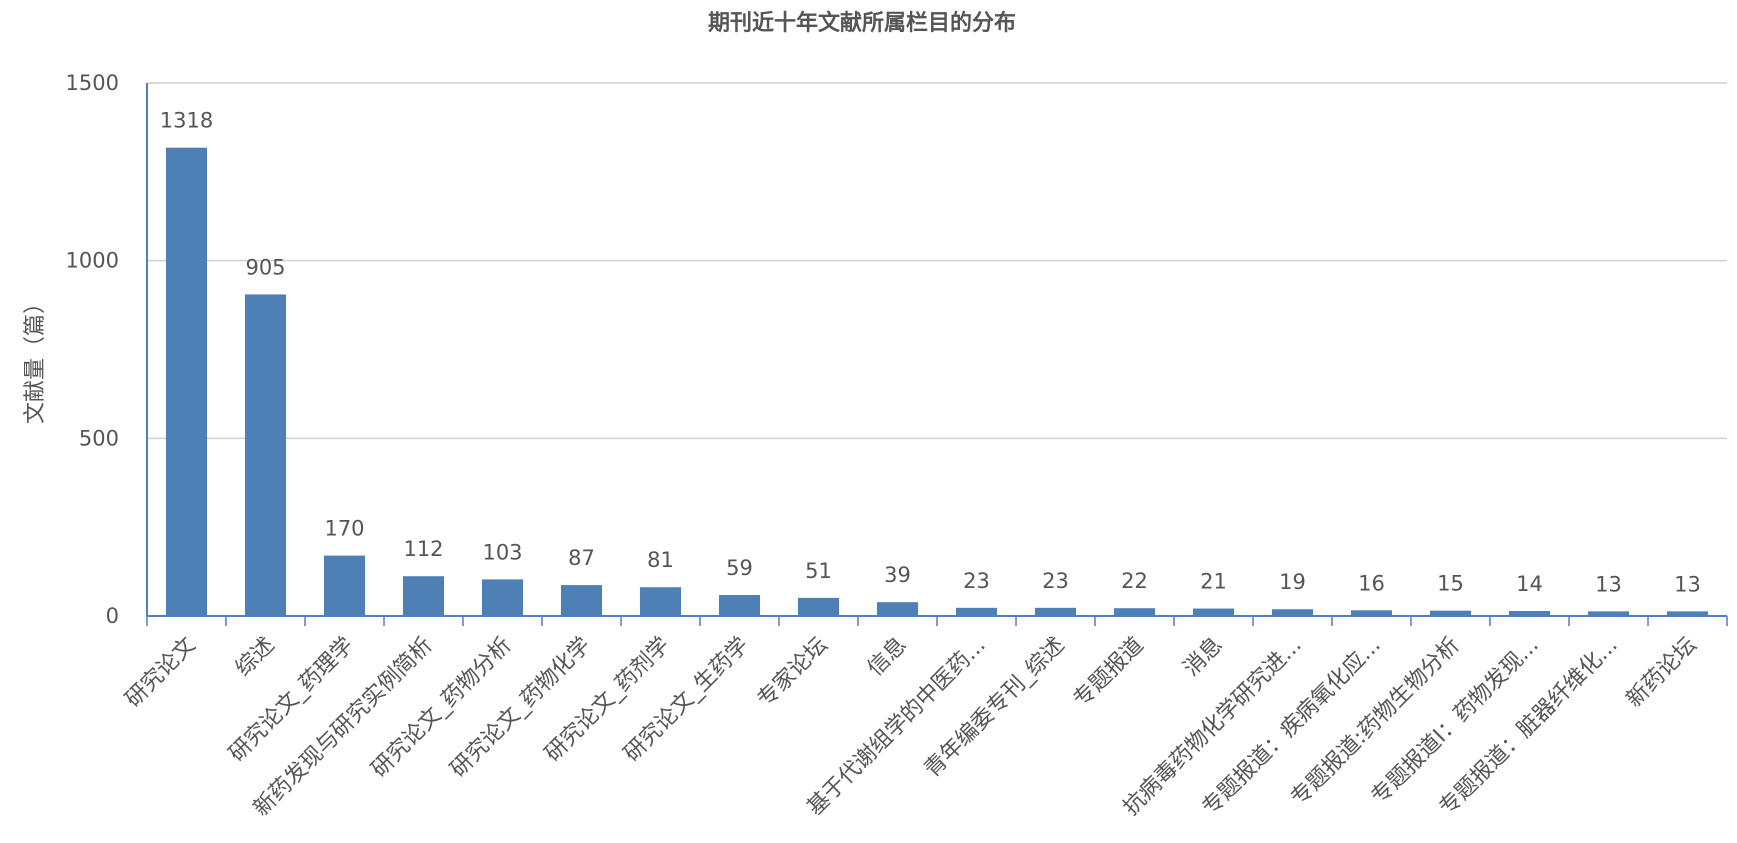 Image resolution: width=1737 pixels, height=843 pixels. What do you see at coordinates (35, 358) in the screenshot?
I see `y-axis-label: 文献量（篇）` at bounding box center [35, 358].